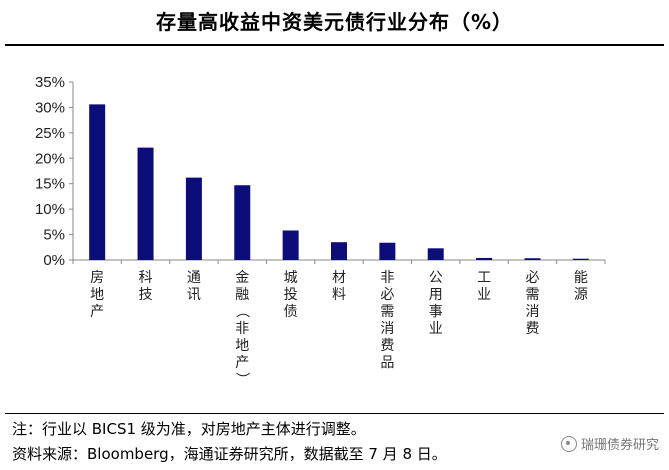 The height and width of the screenshot is (470, 669). What do you see at coordinates (334, 45) in the screenshot?
I see `top-divider` at bounding box center [334, 45].